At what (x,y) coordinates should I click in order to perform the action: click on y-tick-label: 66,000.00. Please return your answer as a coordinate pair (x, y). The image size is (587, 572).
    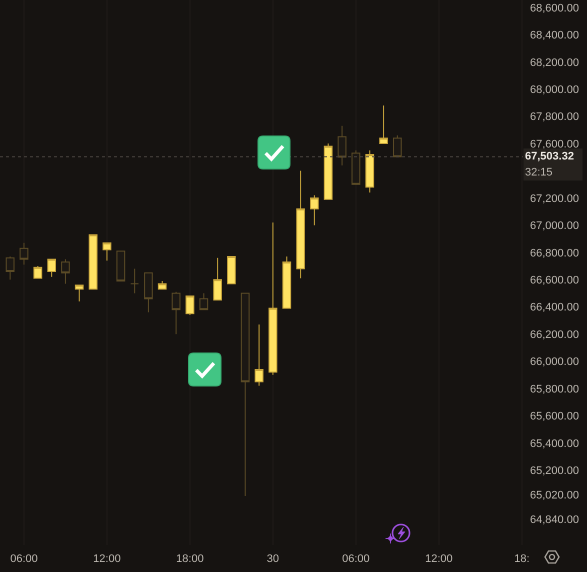
    Looking at the image, I should click on (554, 362).